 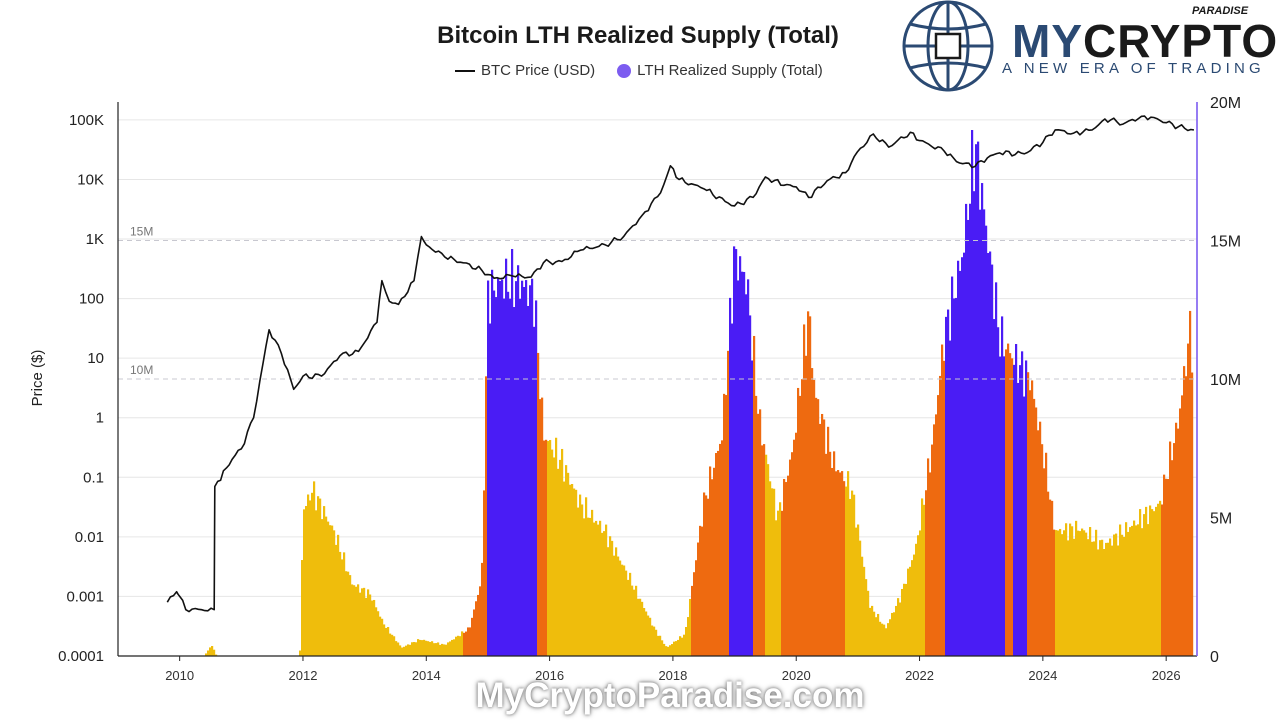 What do you see at coordinates (91, 299) in the screenshot?
I see `y-left-tick-label: 100` at bounding box center [91, 299].